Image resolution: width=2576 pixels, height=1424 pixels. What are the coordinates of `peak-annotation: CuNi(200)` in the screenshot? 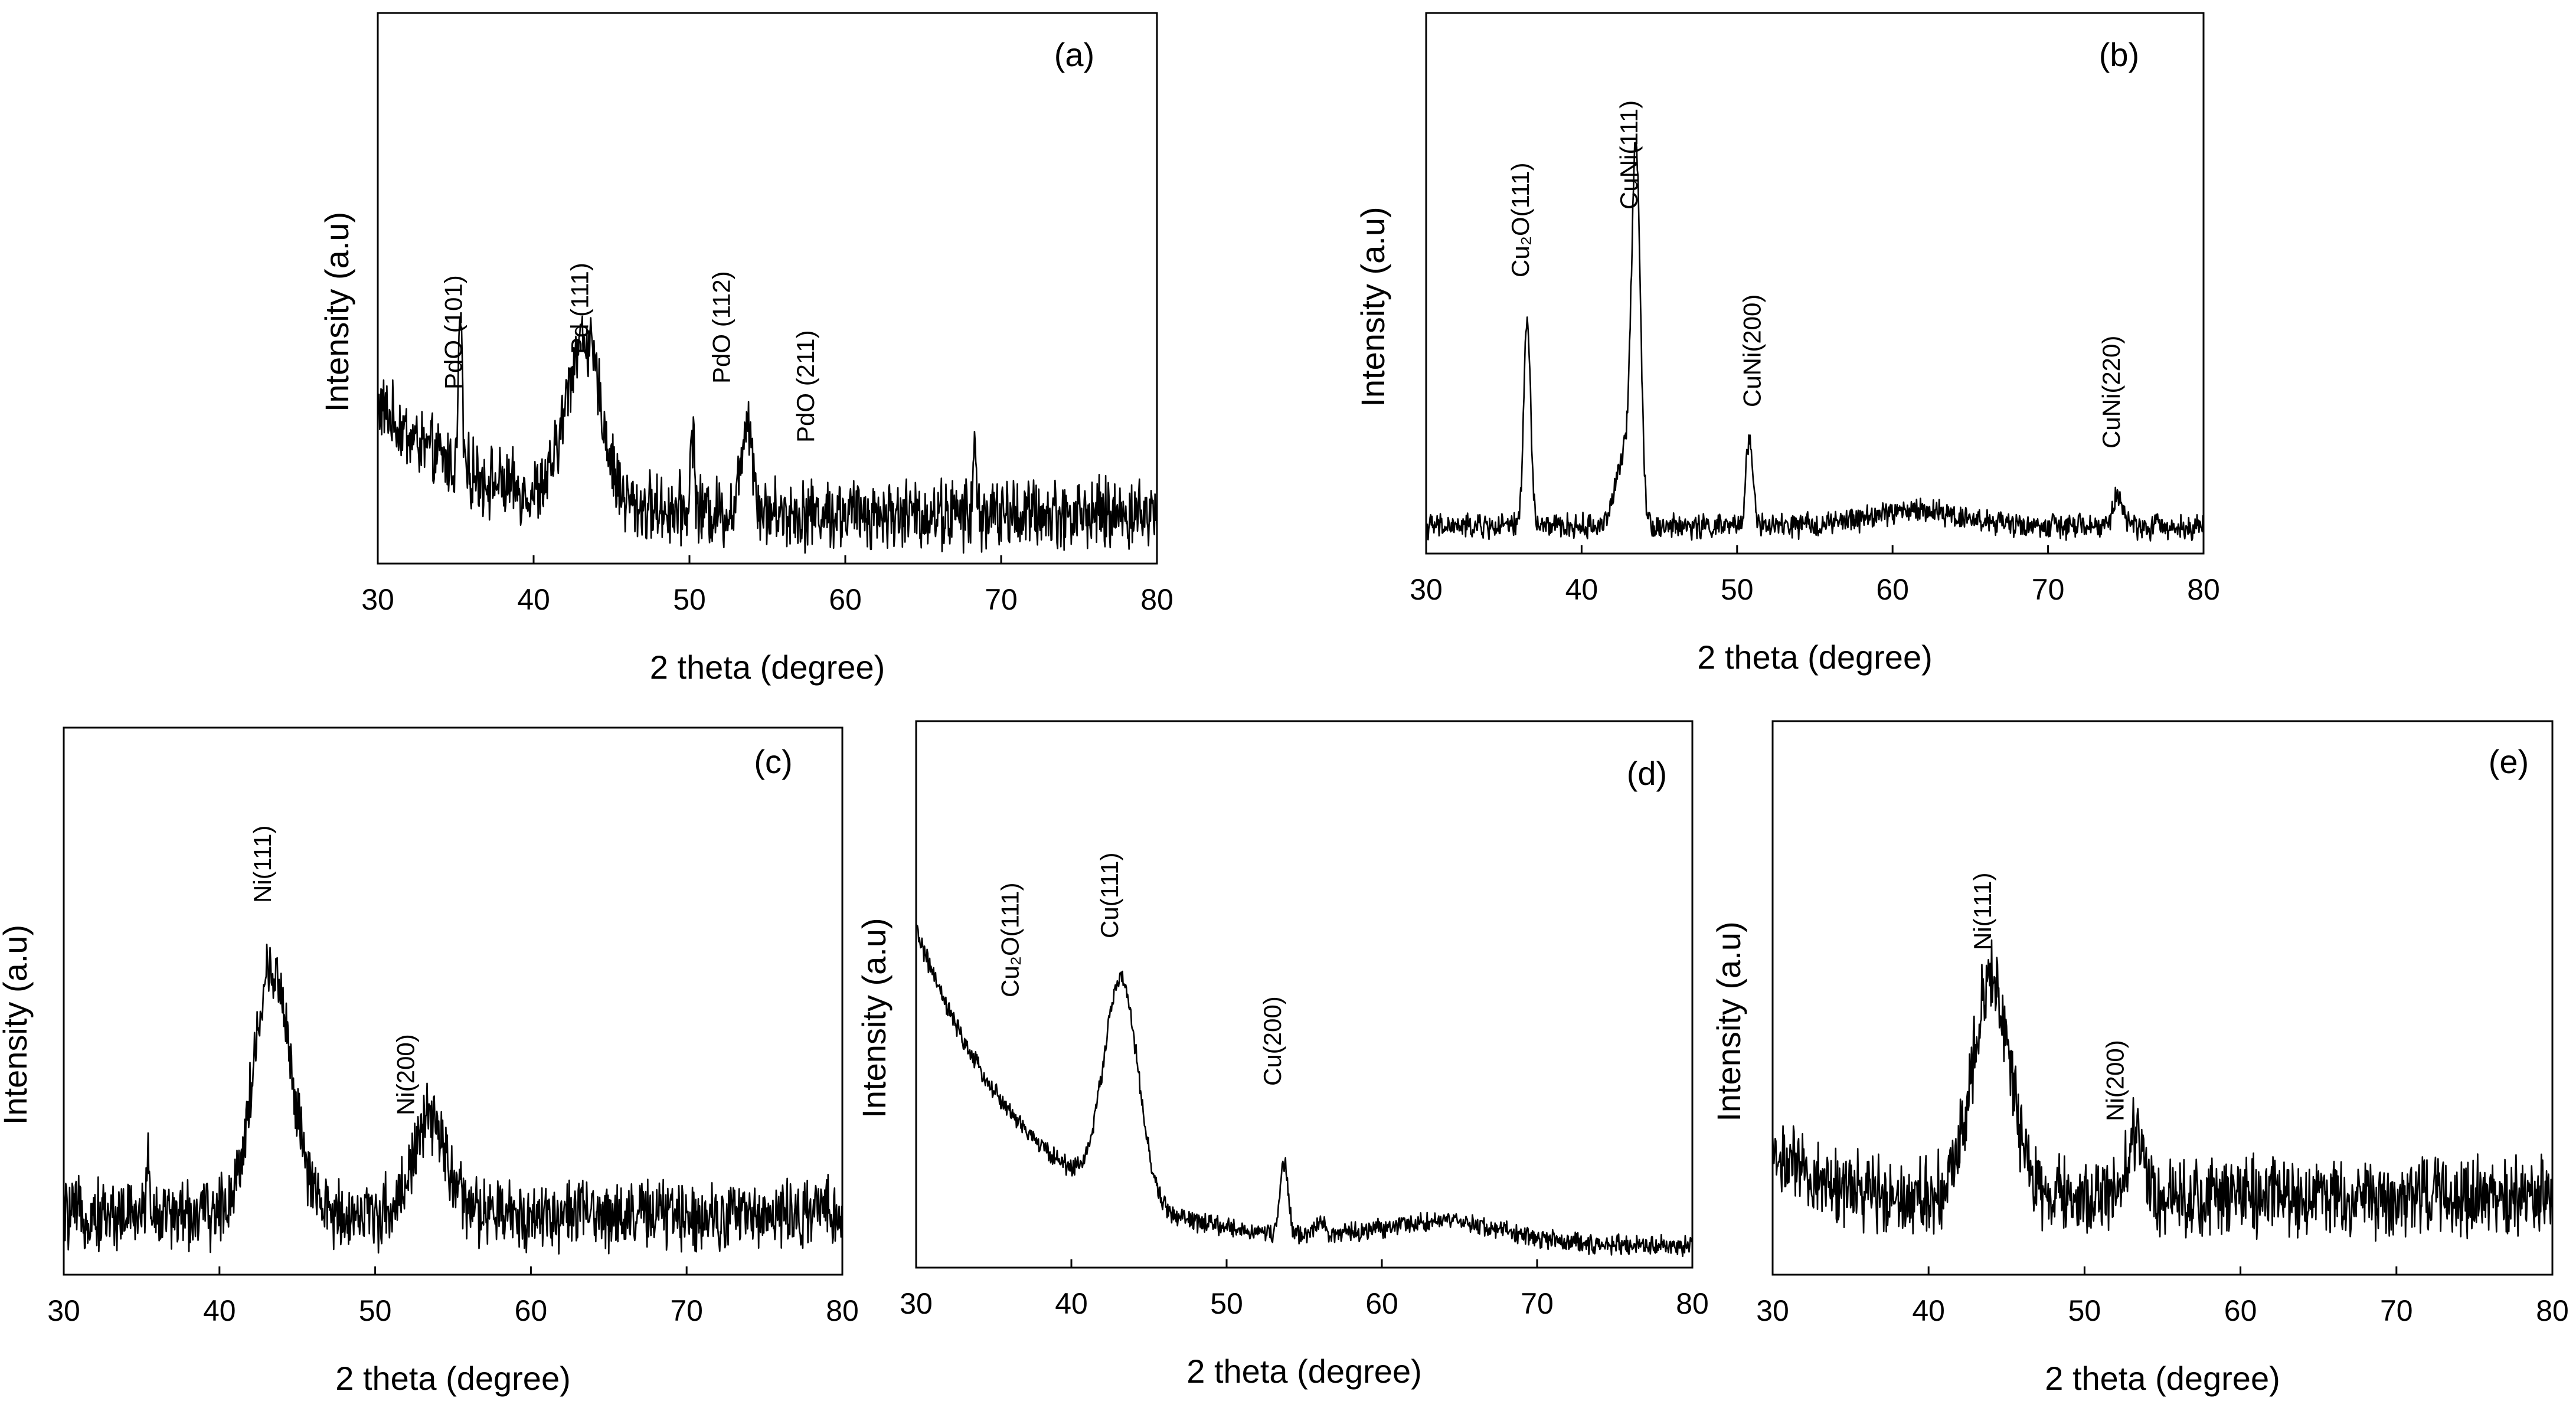 It's located at (1752, 350).